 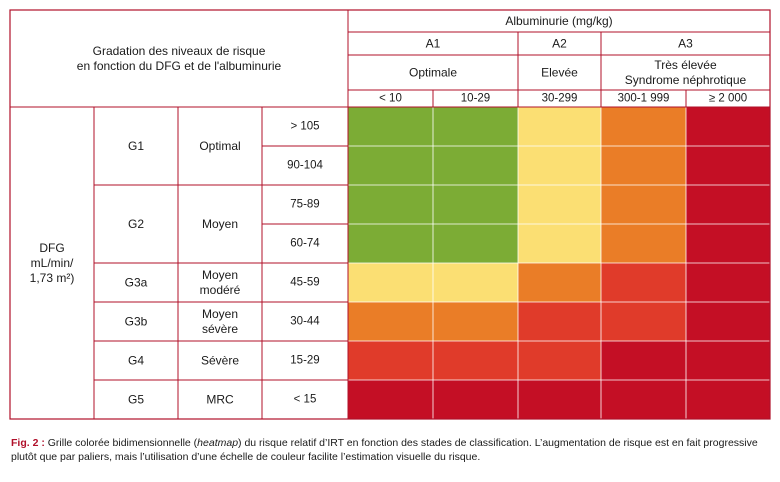 What do you see at coordinates (390, 99) in the screenshot?
I see `albuminuria-range: < 10` at bounding box center [390, 99].